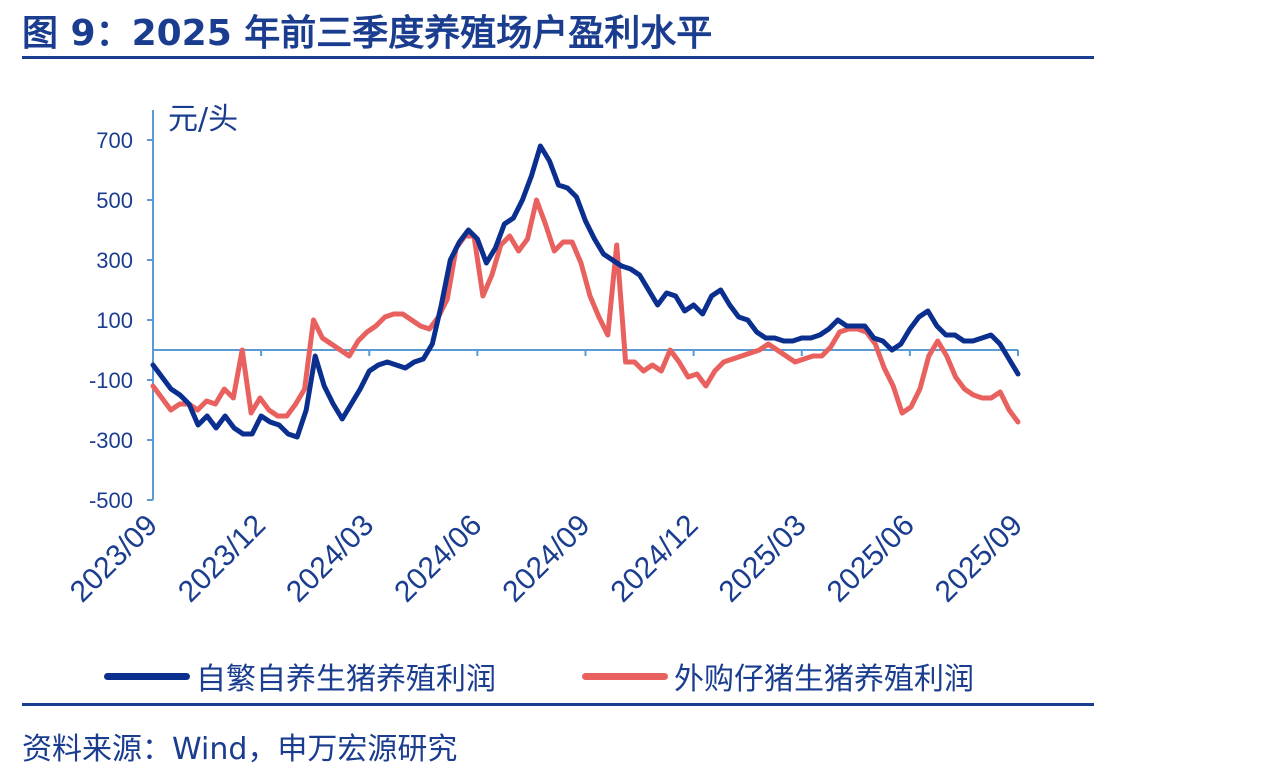 This screenshot has width=1263, height=781. Describe the element at coordinates (114, 320) in the screenshot. I see `y-tick-label: 100` at that location.